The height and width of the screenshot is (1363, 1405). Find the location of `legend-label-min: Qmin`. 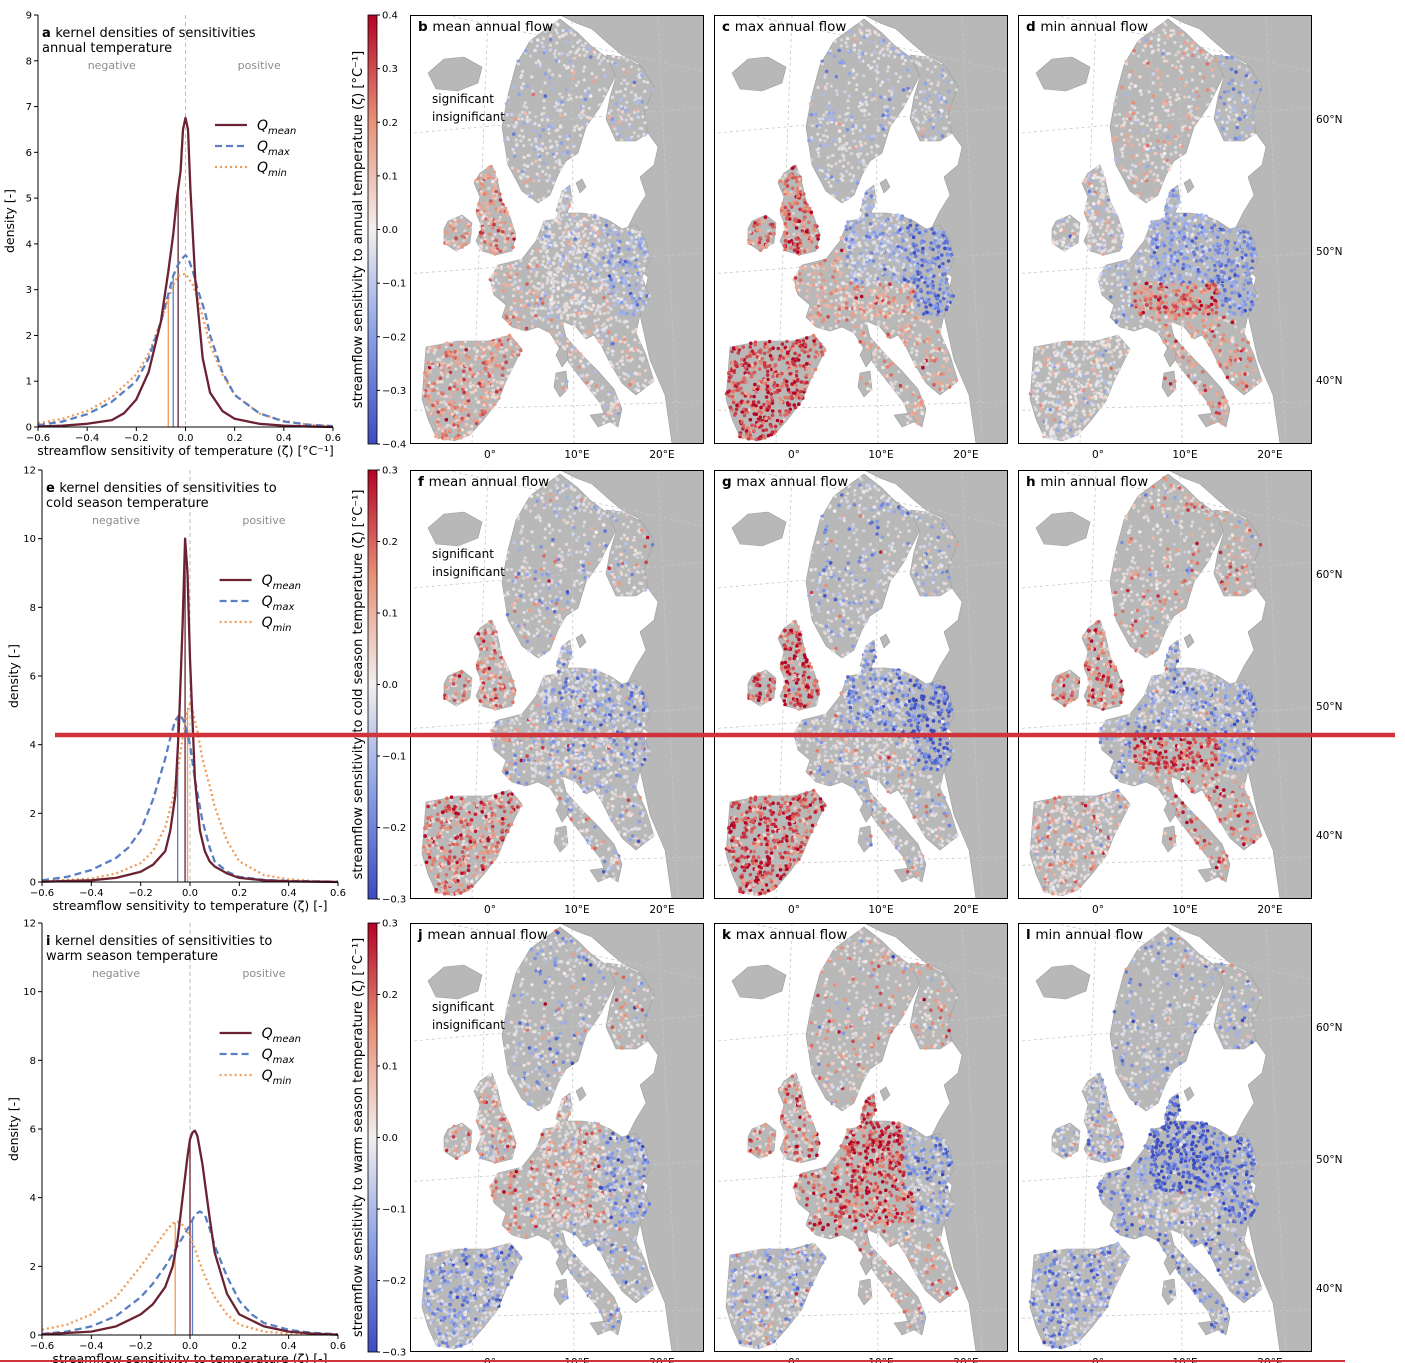

legend-label-min: Qmin is located at coordinates (277, 624).